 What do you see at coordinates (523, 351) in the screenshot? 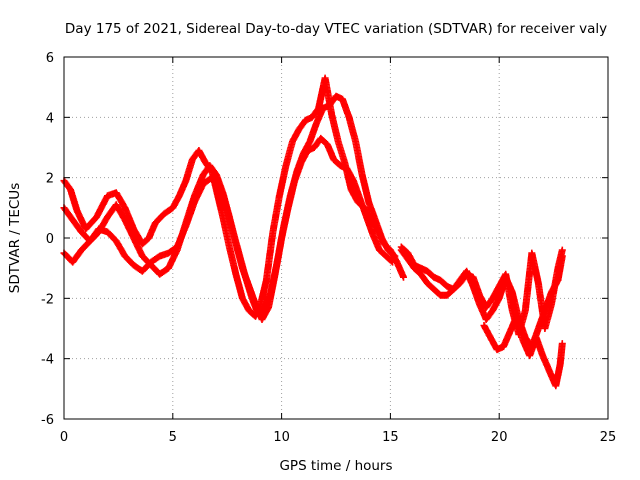
I see `series-track-f` at bounding box center [523, 351].